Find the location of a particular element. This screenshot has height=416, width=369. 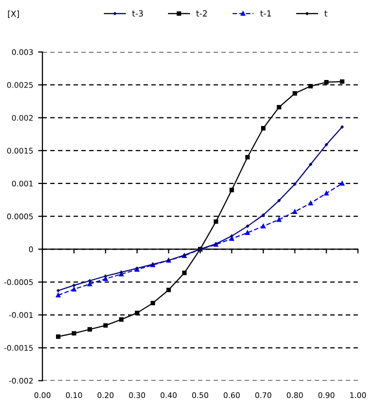

legend-label: t-1 is located at coordinates (265, 13).